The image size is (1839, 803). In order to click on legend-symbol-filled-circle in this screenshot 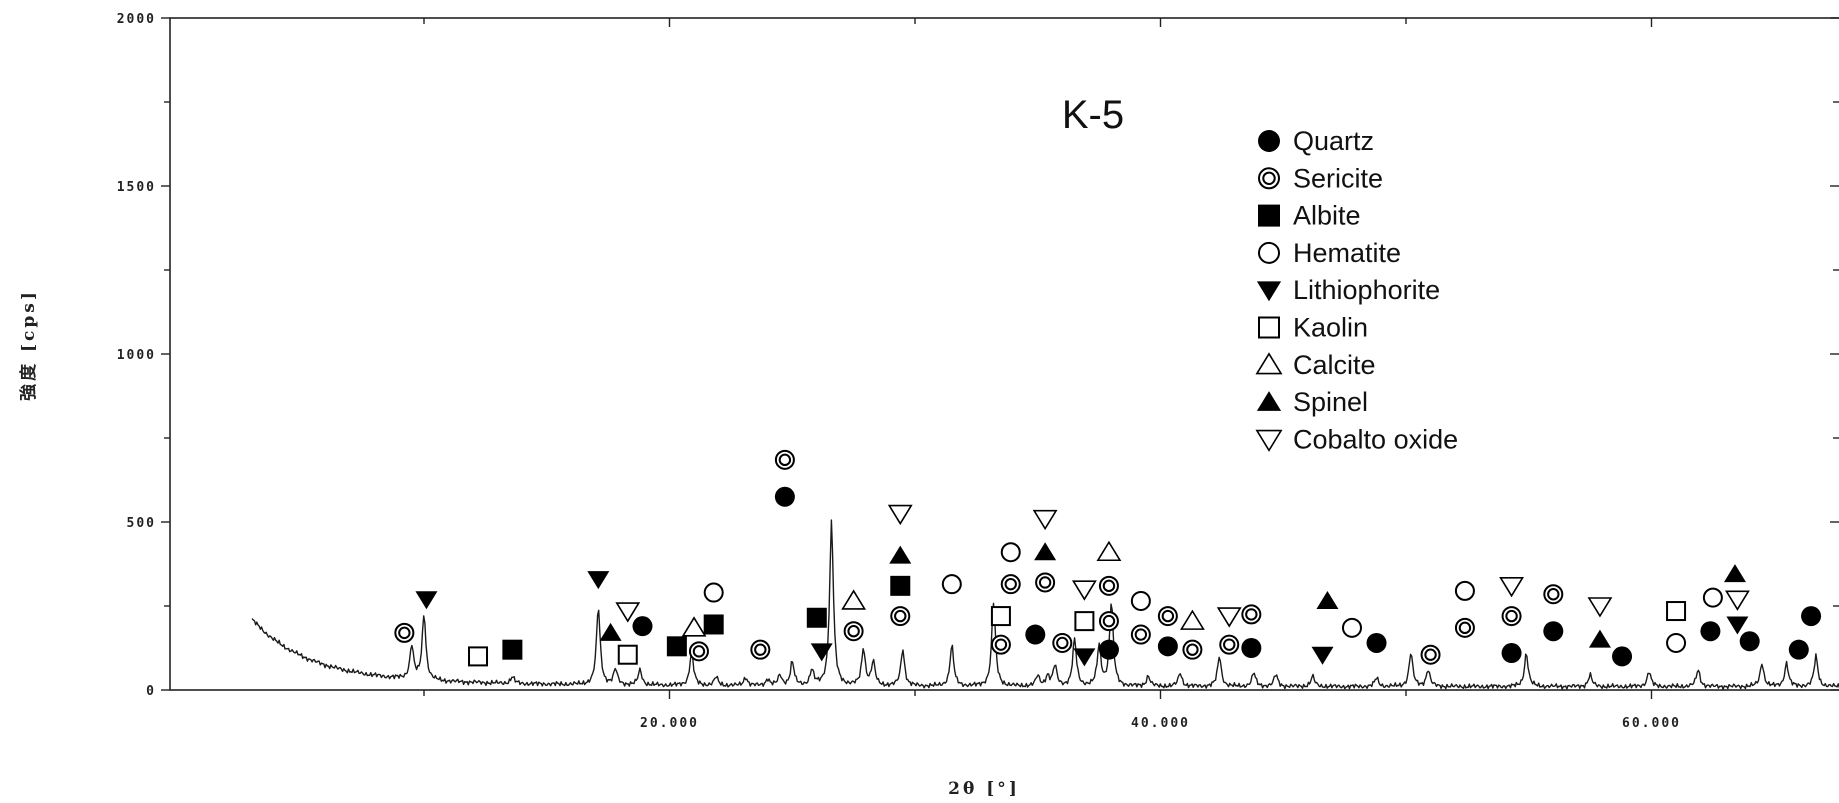, I will do `click(1269, 141)`.